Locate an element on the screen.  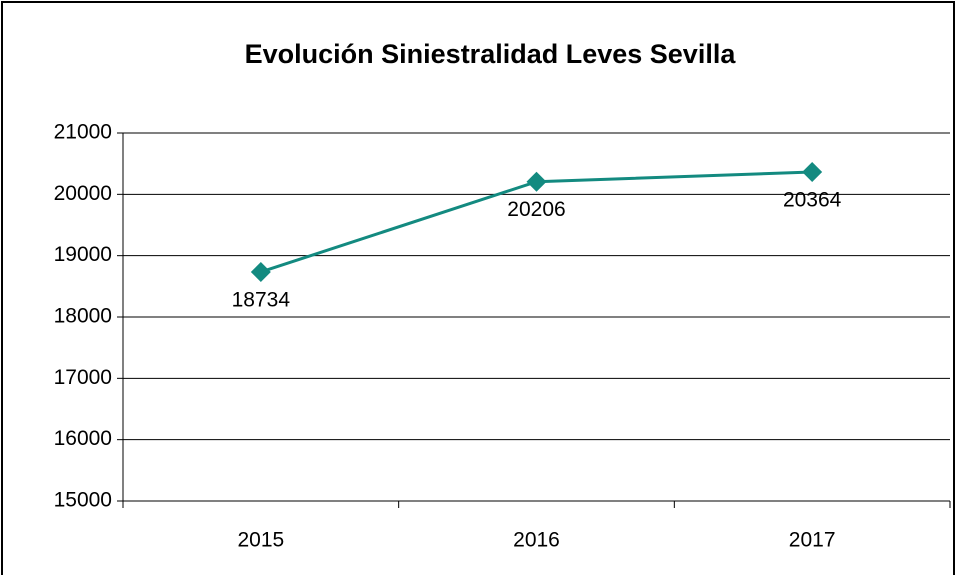
y-tick-label: 15000 is located at coordinates (83, 500).